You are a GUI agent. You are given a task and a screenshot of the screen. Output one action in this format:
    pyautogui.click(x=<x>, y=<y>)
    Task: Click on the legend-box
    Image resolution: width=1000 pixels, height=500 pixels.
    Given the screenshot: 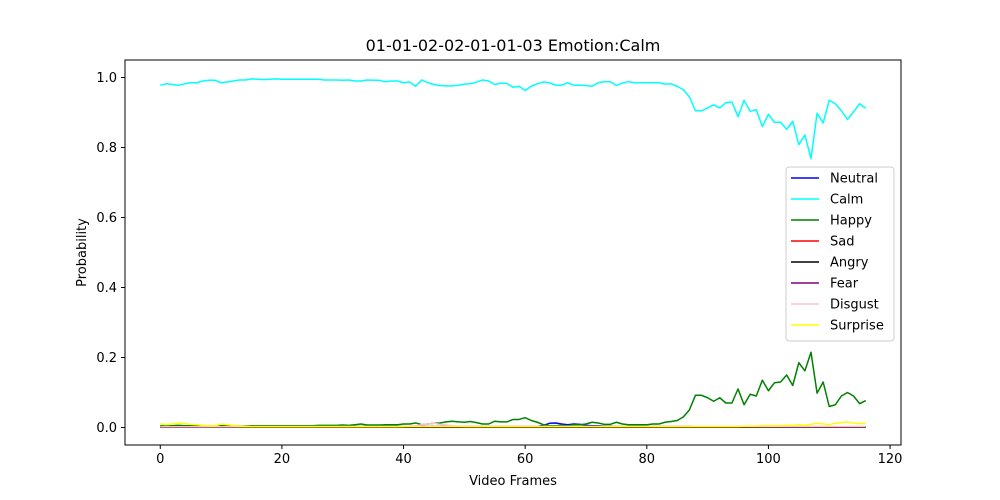 What is the action you would take?
    pyautogui.click(x=840, y=254)
    